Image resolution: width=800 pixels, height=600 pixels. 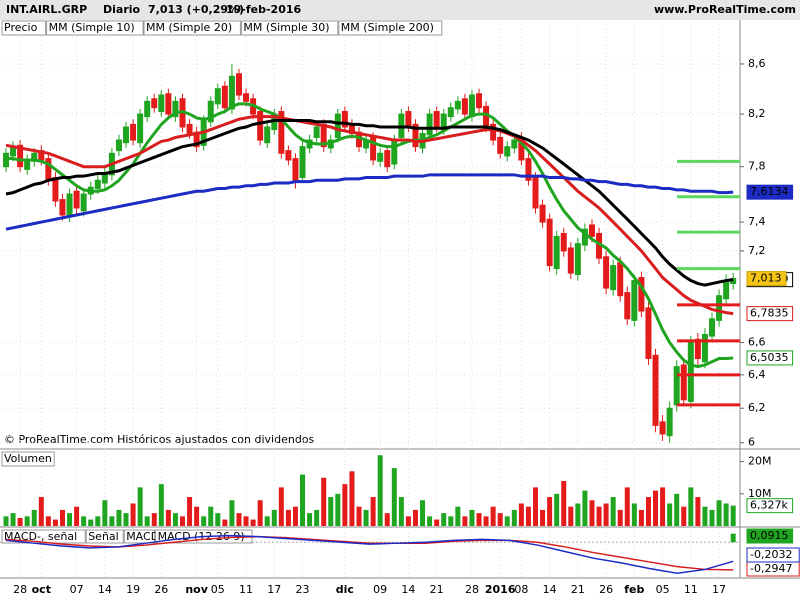 I want to click on x-tick-label: 17, so click(x=719, y=589).